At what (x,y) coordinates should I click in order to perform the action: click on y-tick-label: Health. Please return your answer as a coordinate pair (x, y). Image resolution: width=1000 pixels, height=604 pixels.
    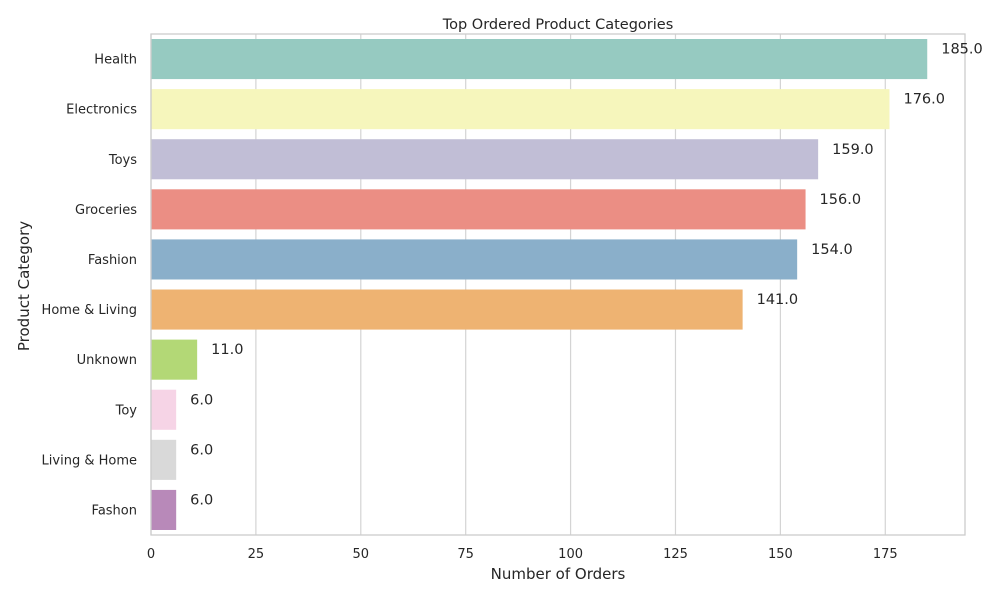
    Looking at the image, I should click on (115, 60).